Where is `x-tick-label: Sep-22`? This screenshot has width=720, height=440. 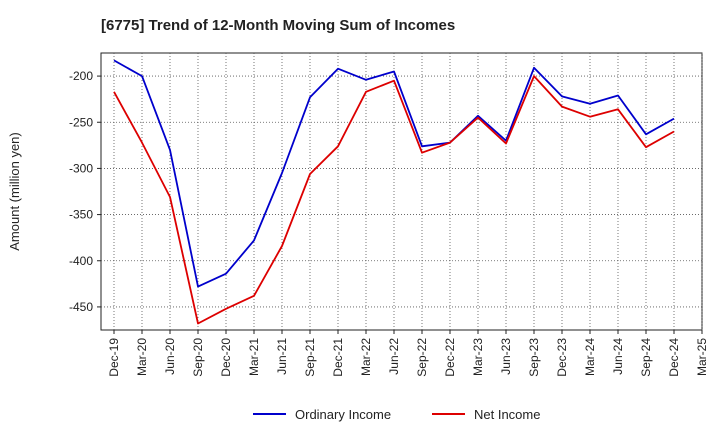 x-tick-label: Sep-22 is located at coordinates (422, 357).